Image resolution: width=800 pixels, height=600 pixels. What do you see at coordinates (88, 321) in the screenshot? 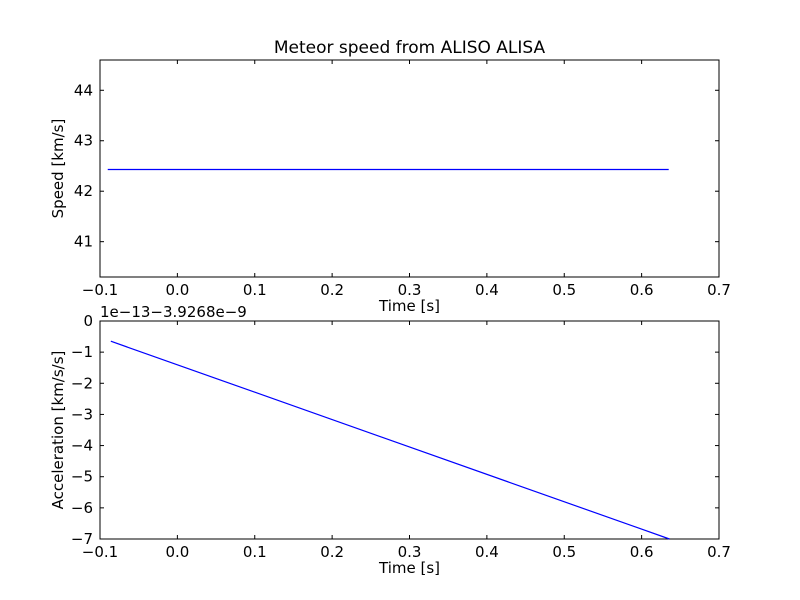
I see `y-tick-label: 0` at bounding box center [88, 321].